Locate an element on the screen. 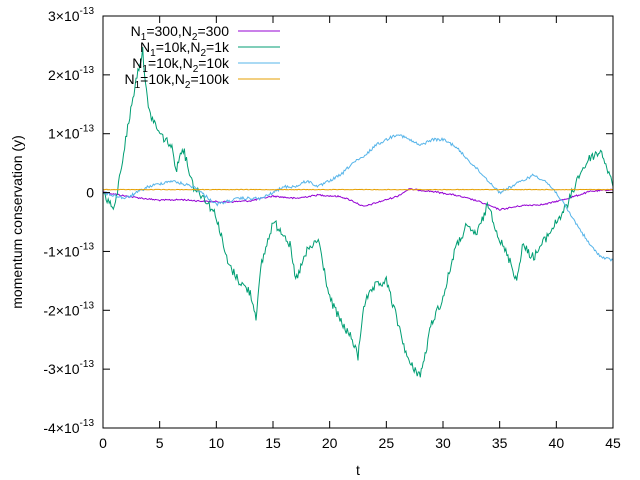 The width and height of the screenshot is (640, 480). x-tick-label: 10 is located at coordinates (217, 443).